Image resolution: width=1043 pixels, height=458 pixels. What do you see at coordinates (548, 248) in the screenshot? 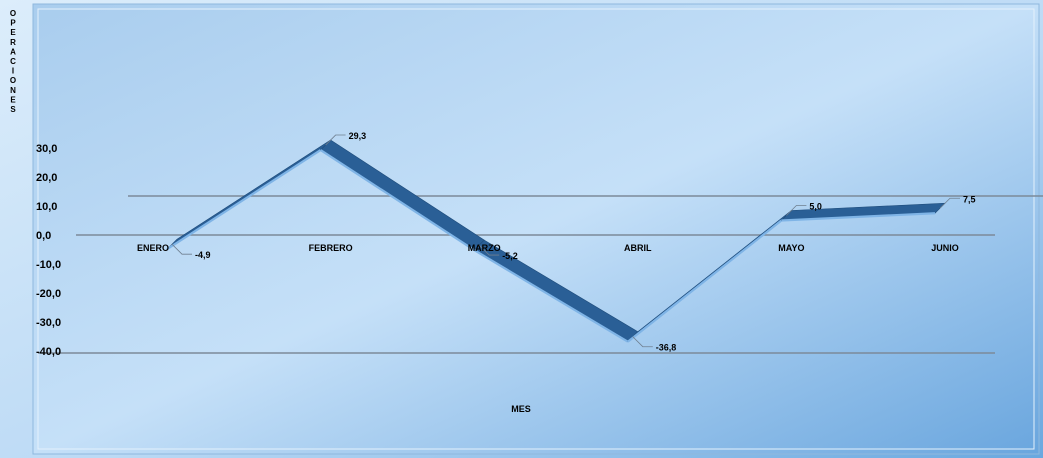
I see `x-axis-ticks: ENERO FEBRERO MARZO ABRIL MAYO JUNIO` at bounding box center [548, 248].